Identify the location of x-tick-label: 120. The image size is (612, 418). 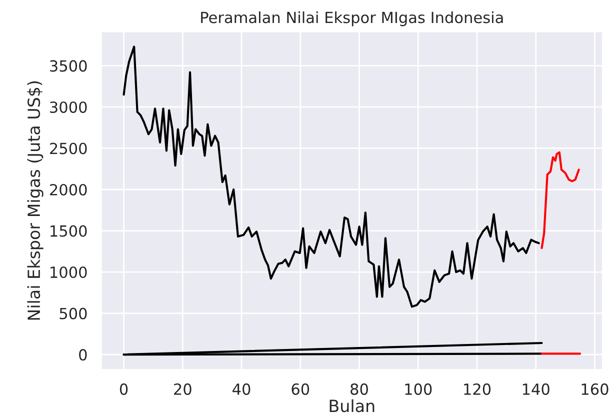
(477, 389).